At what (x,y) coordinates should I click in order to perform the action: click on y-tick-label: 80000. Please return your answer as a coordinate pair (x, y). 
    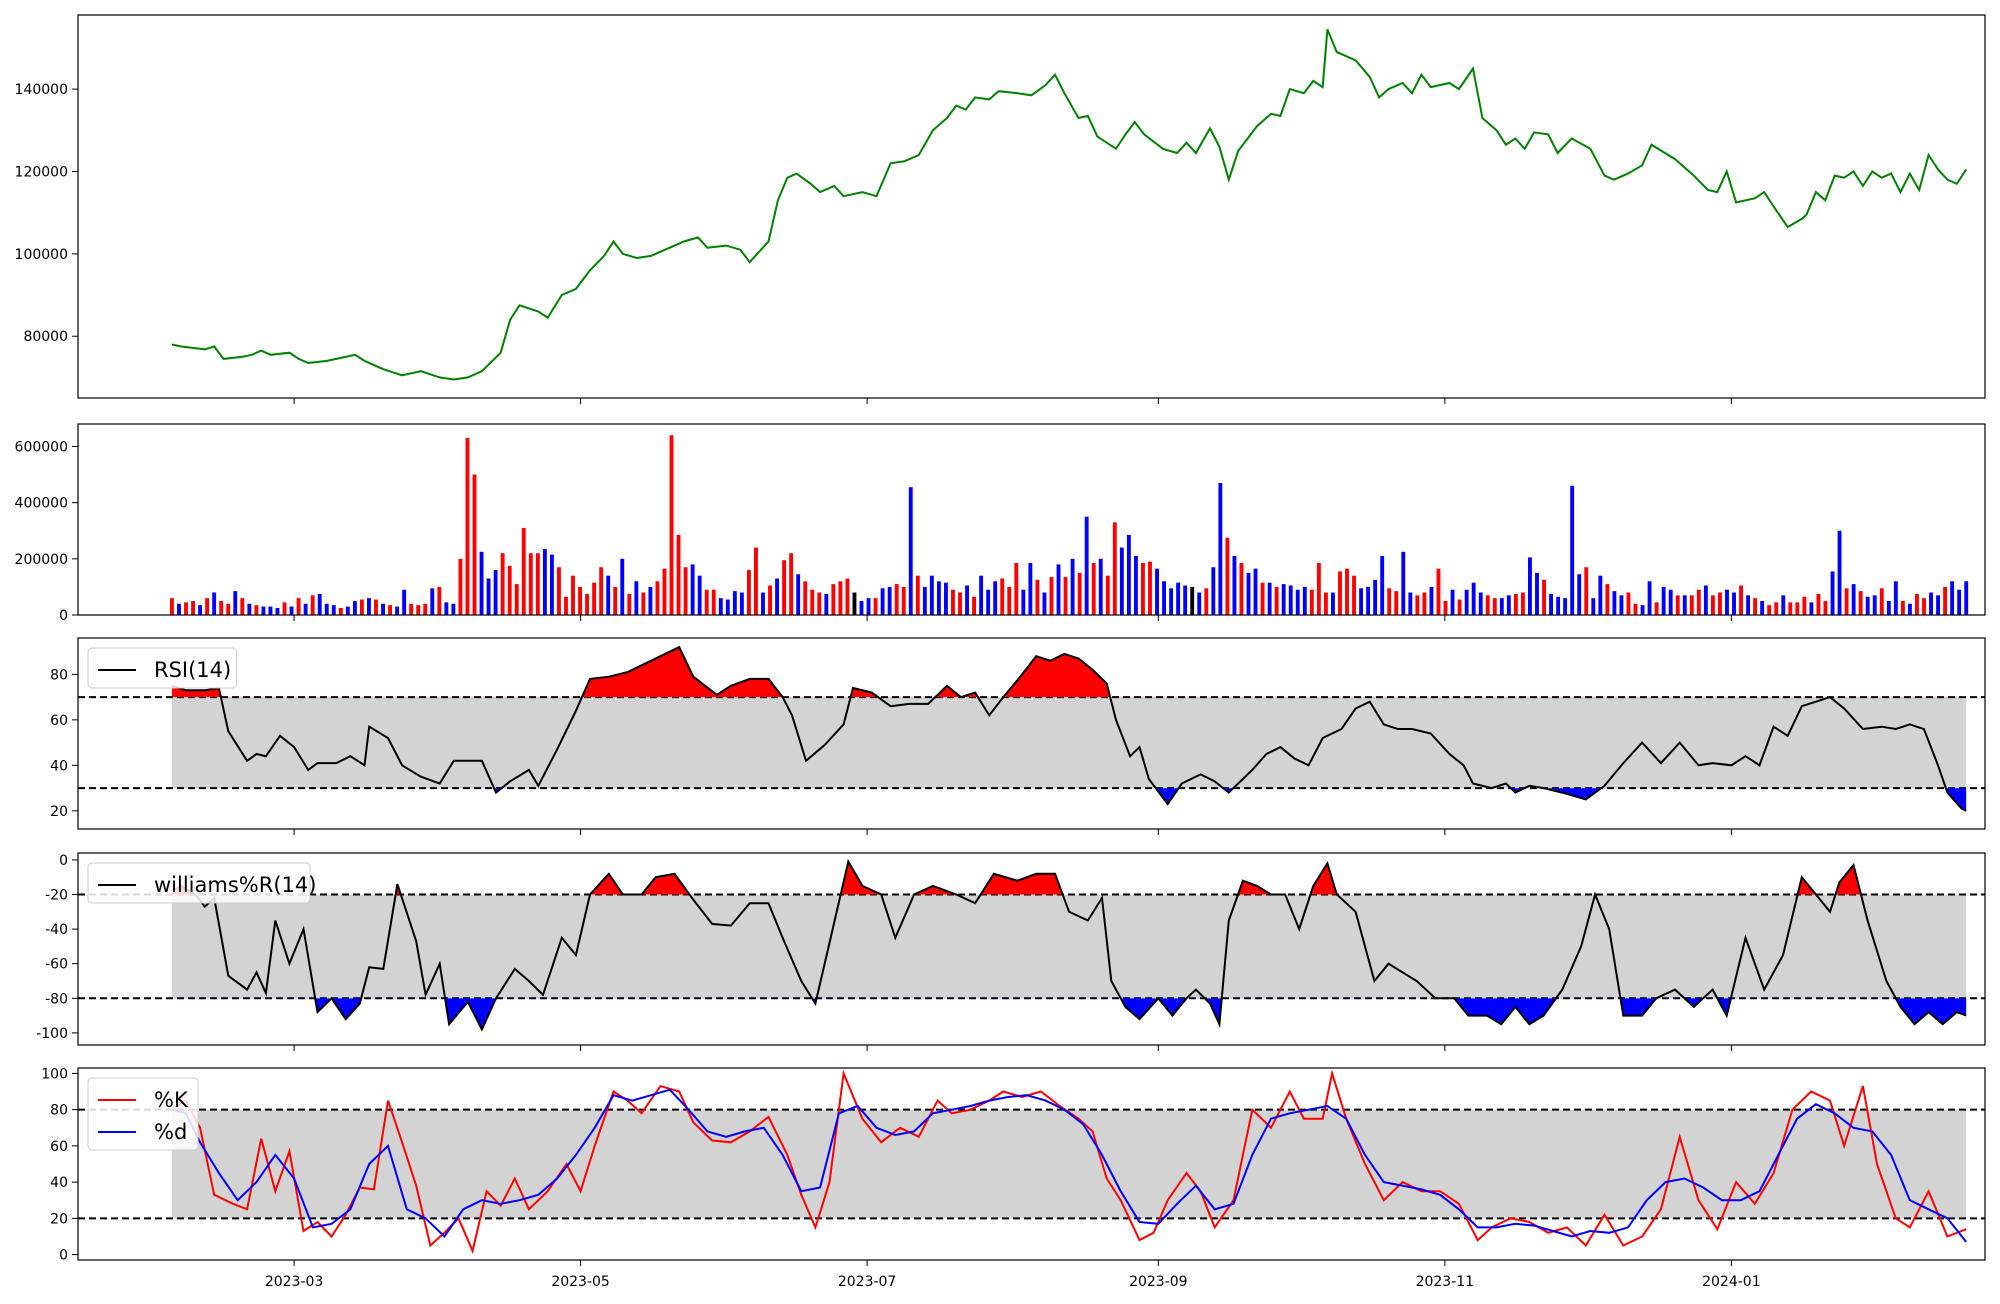
    Looking at the image, I should click on (45, 337).